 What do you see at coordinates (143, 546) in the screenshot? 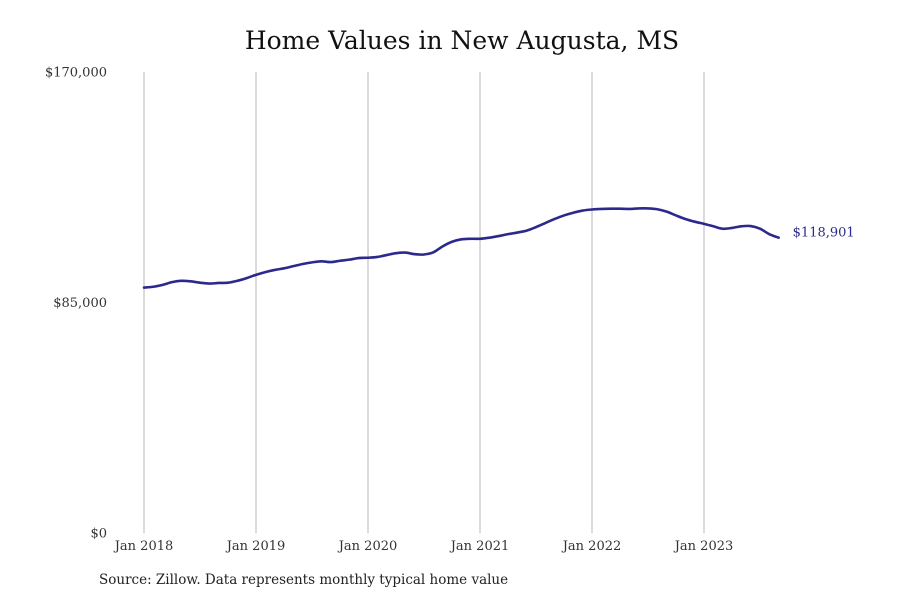
I see `x-tick-label-0: Jan 2018` at bounding box center [143, 546].